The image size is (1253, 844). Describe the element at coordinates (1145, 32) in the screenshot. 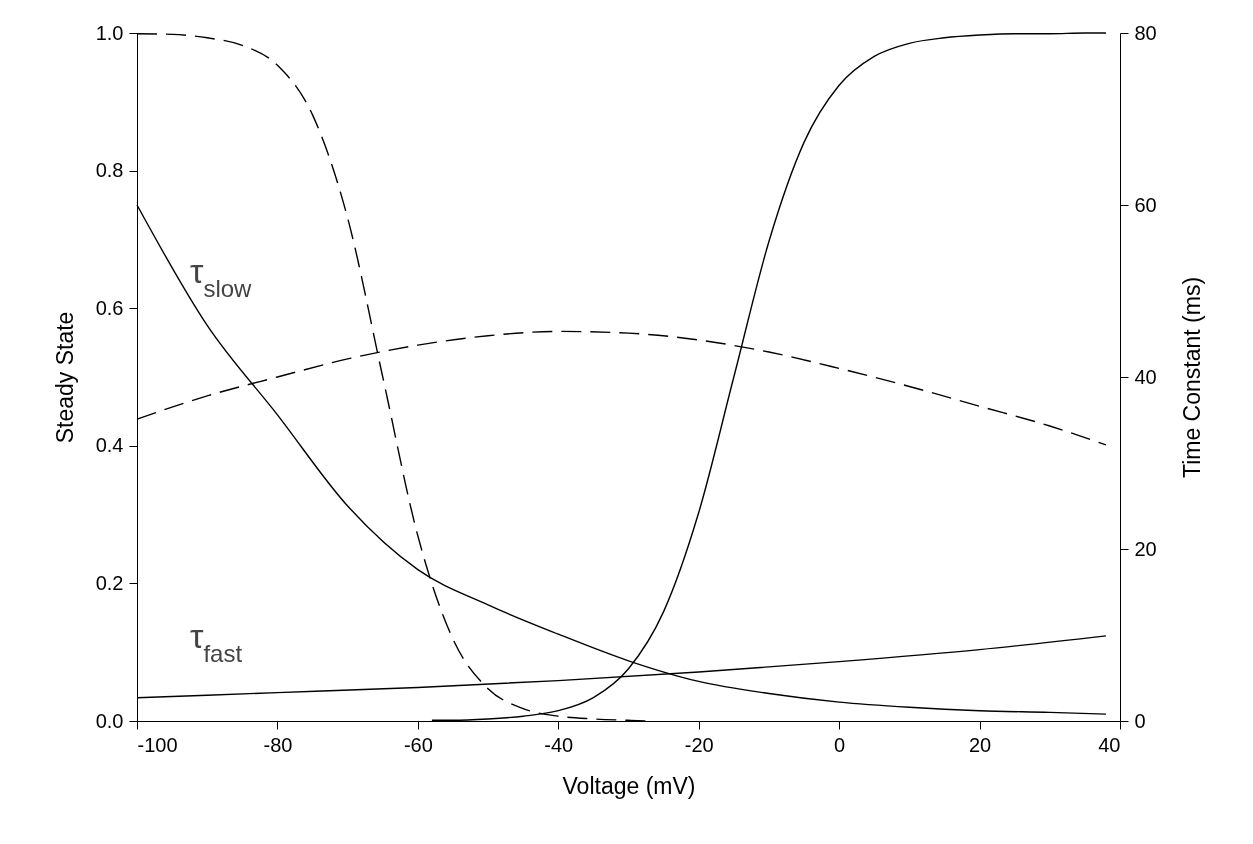

I see `y2-tick-label: 80` at that location.